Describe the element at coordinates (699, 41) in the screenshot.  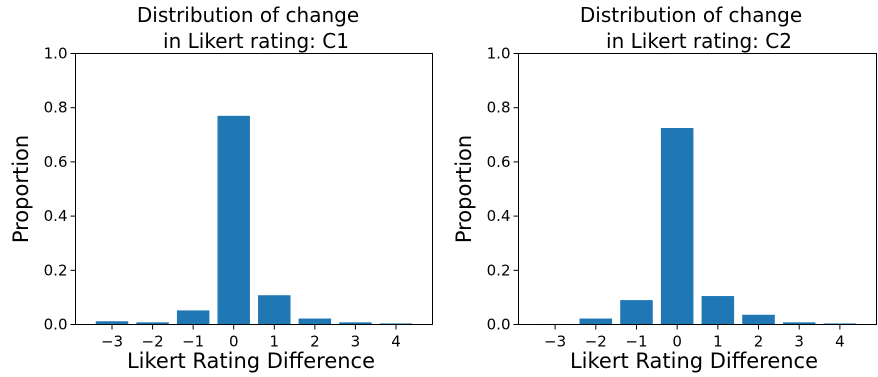
I see `chart-title-line-2: in Likert rating: C2` at that location.